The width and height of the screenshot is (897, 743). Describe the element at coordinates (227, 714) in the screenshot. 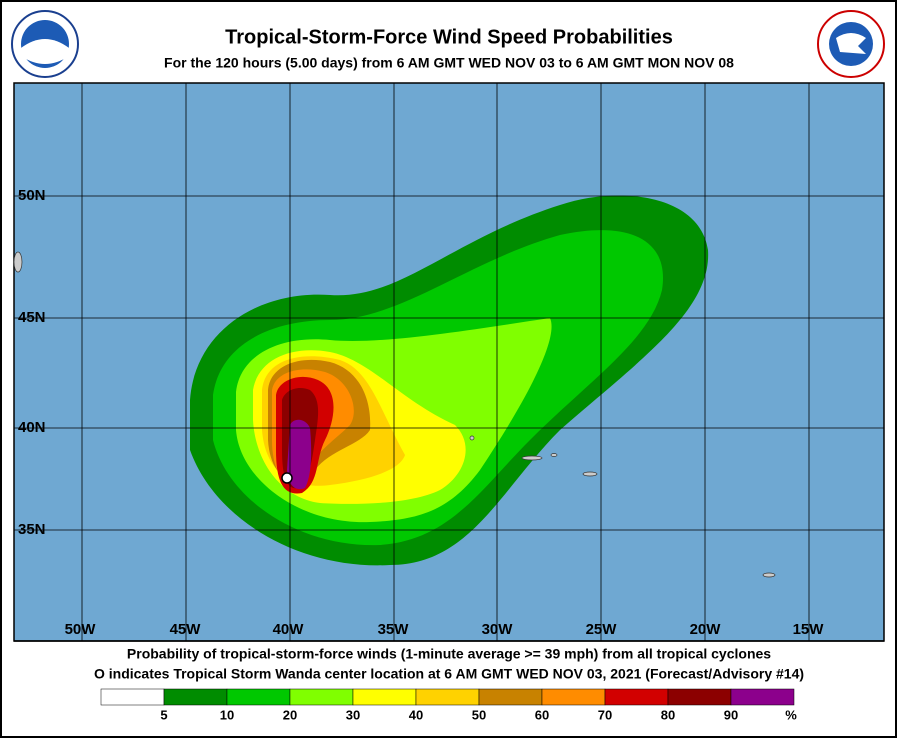

I see `legend-label: 10` at that location.